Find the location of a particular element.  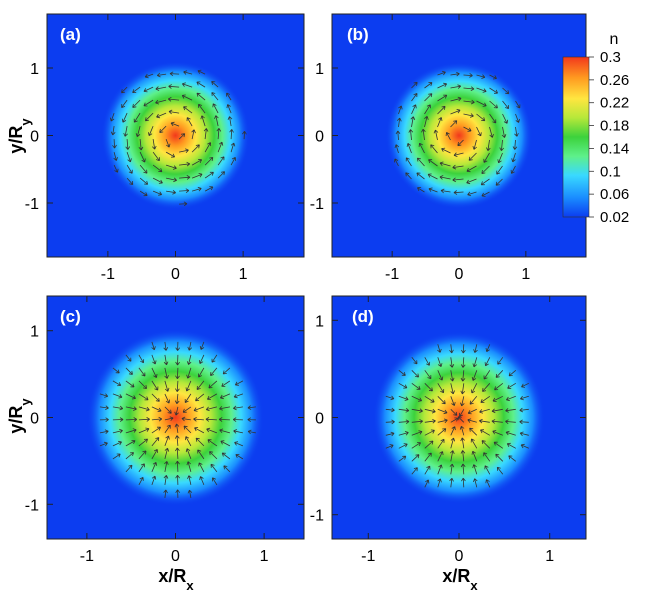

y-tick-label: 1 is located at coordinates (34, 332).